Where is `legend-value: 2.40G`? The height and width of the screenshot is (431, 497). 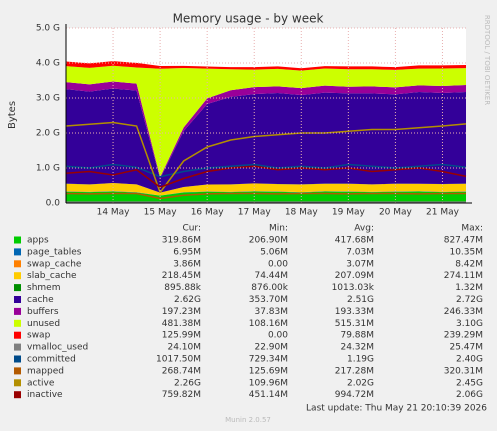 legend-value: 2.40G is located at coordinates (469, 360).